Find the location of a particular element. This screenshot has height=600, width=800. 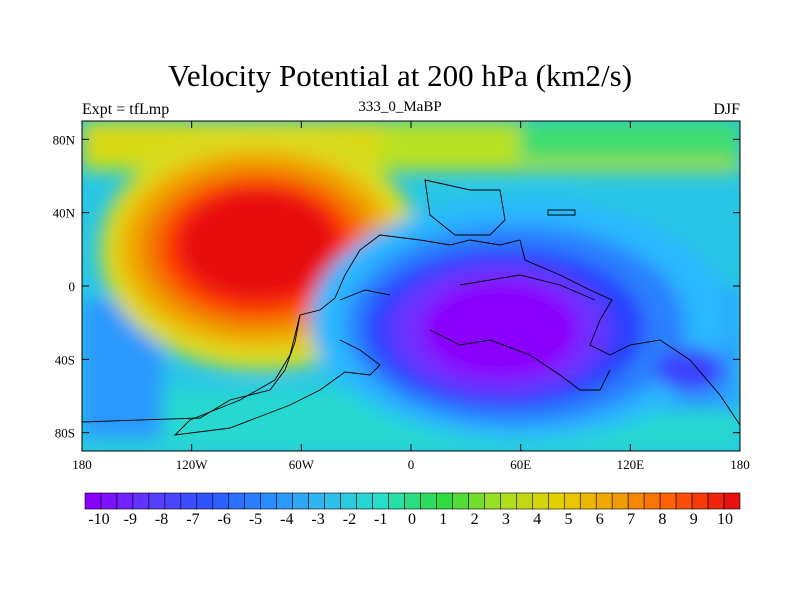

x-tick-label: 60W is located at coordinates (302, 464).